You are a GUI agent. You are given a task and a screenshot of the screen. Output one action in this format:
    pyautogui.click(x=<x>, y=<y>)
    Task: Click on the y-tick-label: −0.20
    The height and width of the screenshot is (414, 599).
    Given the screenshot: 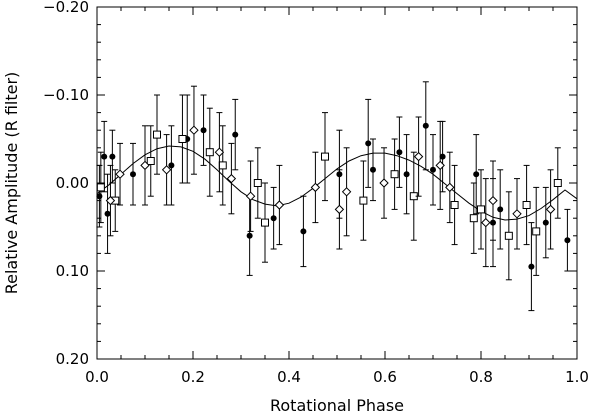 What is the action you would take?
    pyautogui.click(x=66, y=8)
    